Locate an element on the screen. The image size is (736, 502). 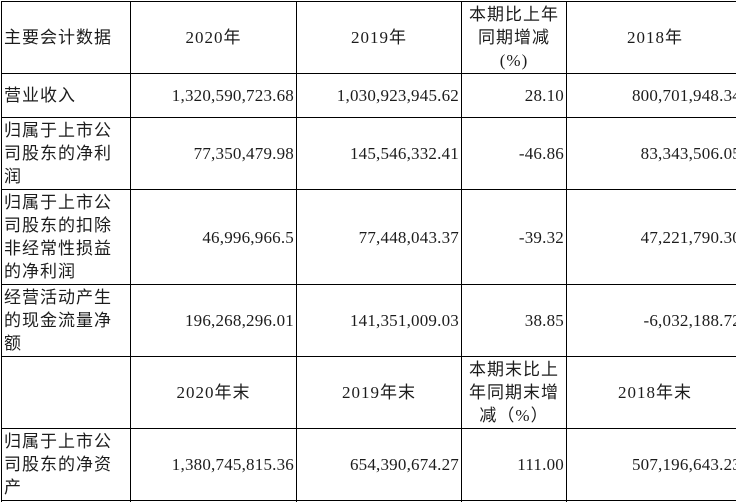
header-change-pct: 本期比上年 同期增减 (%) is located at coordinates (514, 37).